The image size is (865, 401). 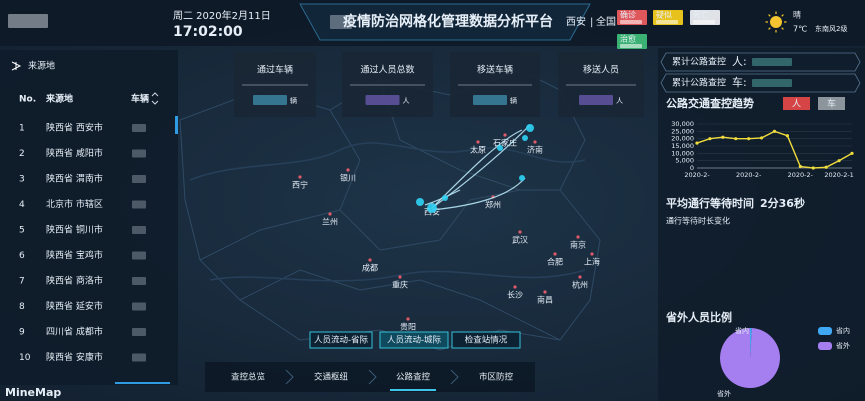 What do you see at coordinates (701, 15) in the screenshot?
I see `status-badge-label: 死亡` at bounding box center [701, 15].